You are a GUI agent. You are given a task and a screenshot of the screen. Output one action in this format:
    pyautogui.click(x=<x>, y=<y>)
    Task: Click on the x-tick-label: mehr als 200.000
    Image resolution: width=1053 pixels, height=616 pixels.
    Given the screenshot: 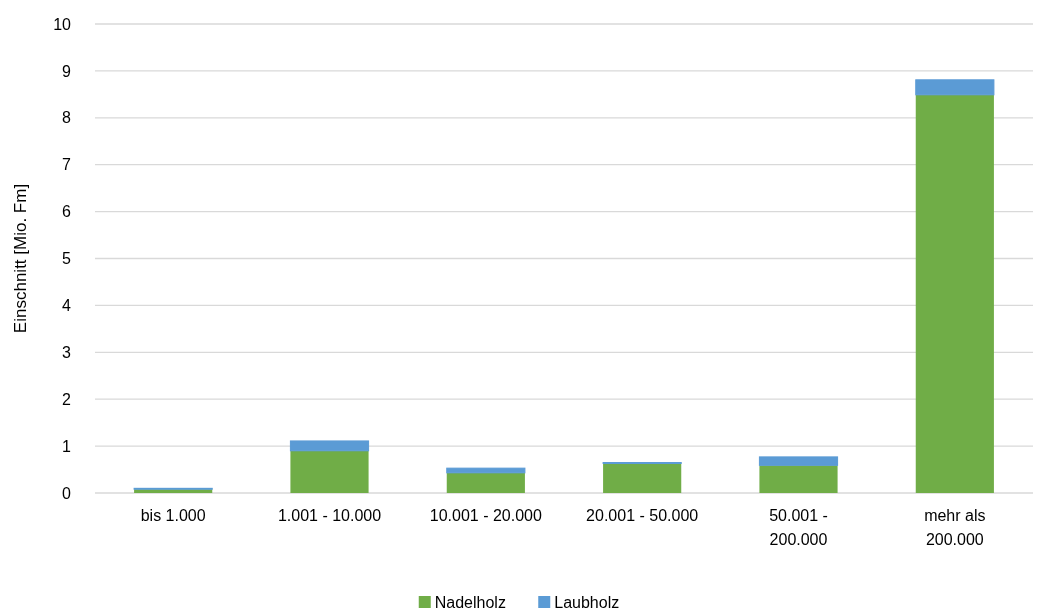 What is the action you would take?
    pyautogui.click(x=955, y=527)
    